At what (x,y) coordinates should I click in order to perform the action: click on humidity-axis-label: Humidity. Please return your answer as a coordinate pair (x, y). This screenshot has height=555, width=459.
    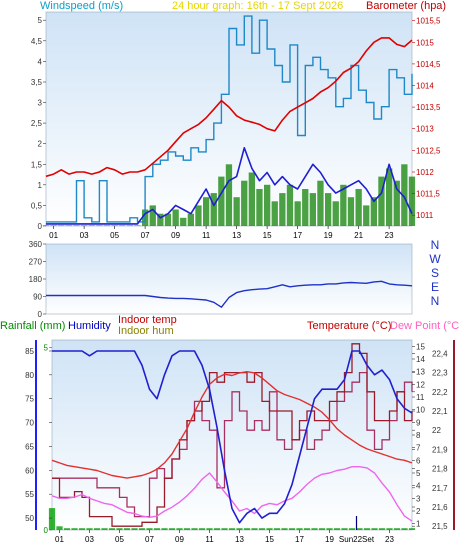
    Looking at the image, I should click on (89, 326).